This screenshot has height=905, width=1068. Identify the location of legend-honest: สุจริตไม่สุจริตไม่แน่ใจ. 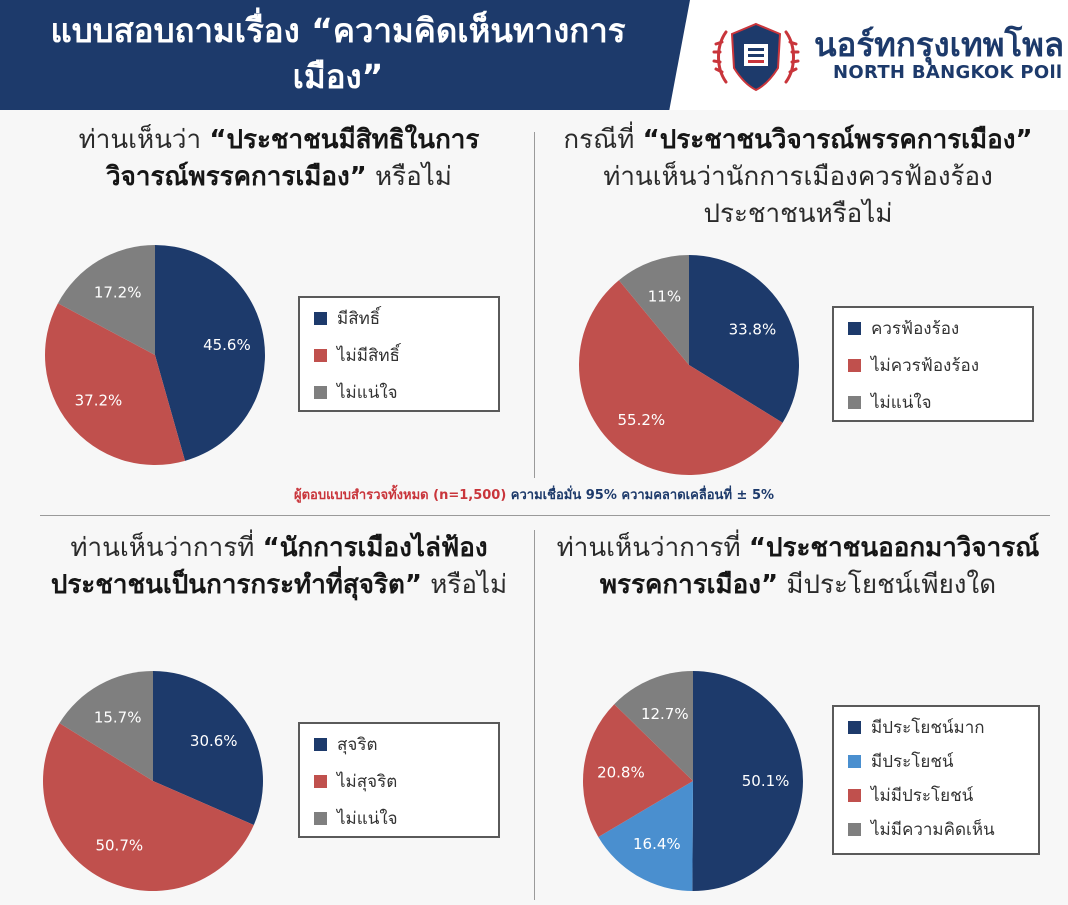
(399, 780).